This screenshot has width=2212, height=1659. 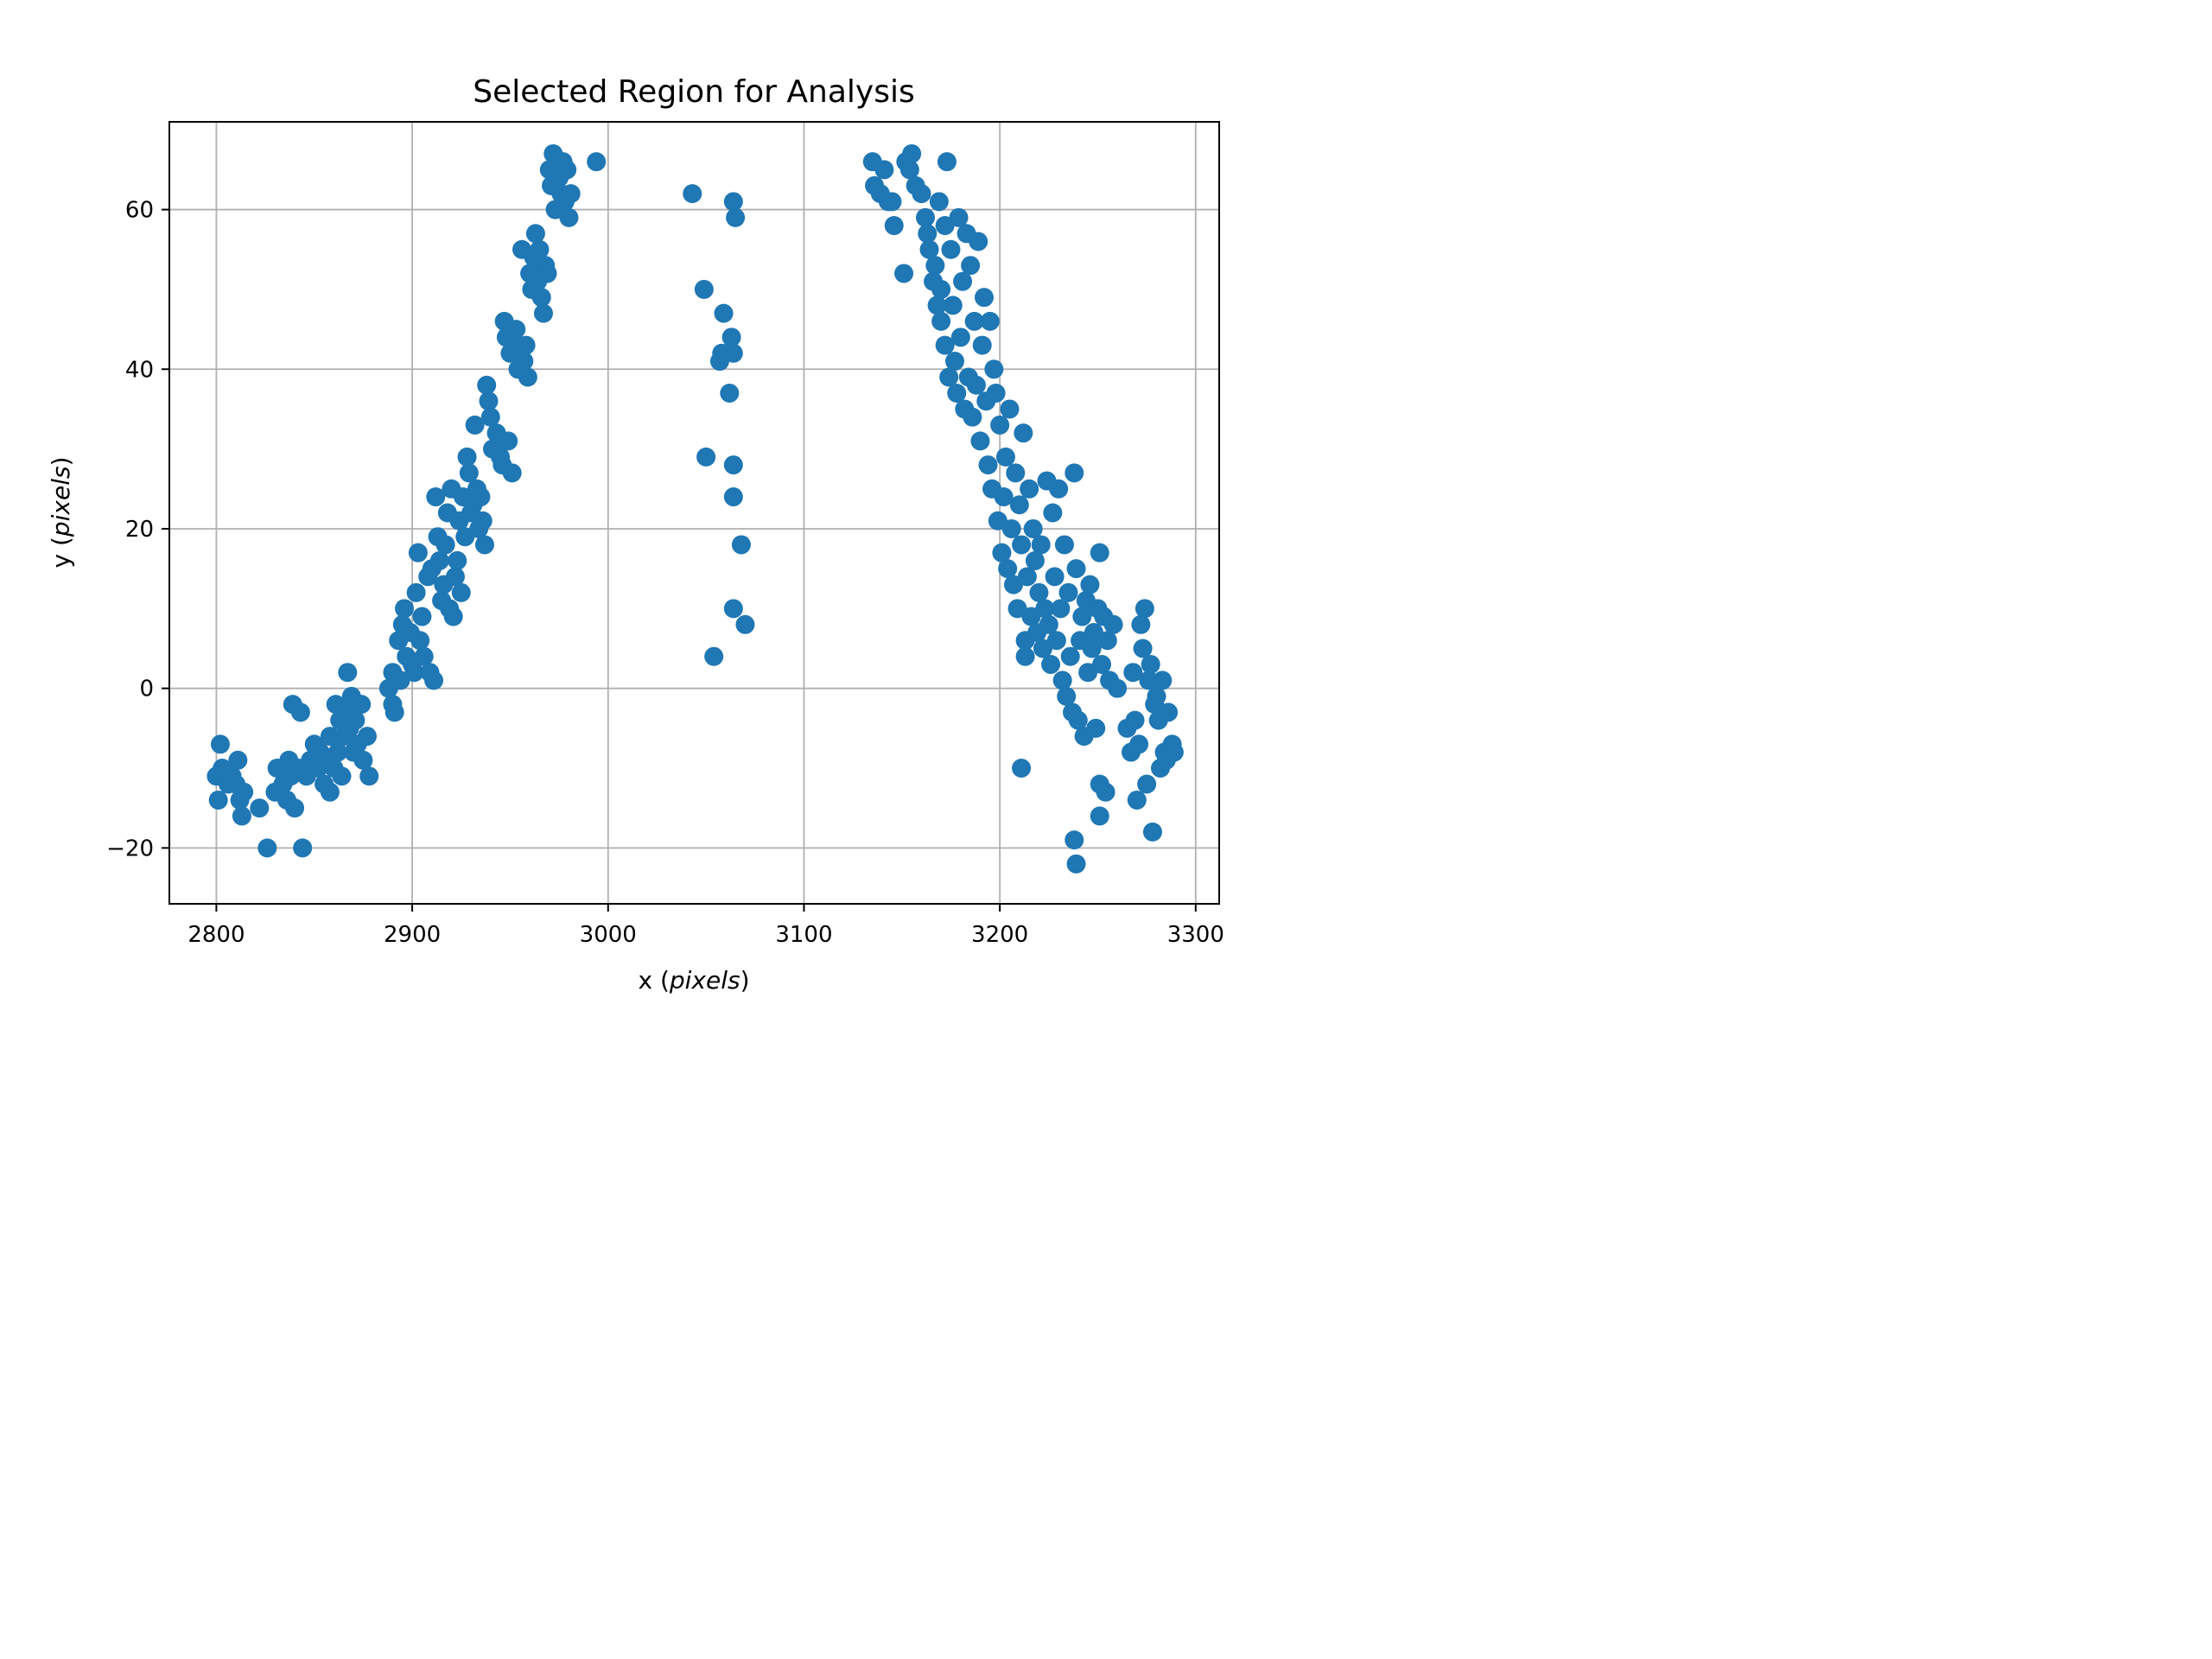 I want to click on y-tick-label: 60, so click(x=139, y=211).